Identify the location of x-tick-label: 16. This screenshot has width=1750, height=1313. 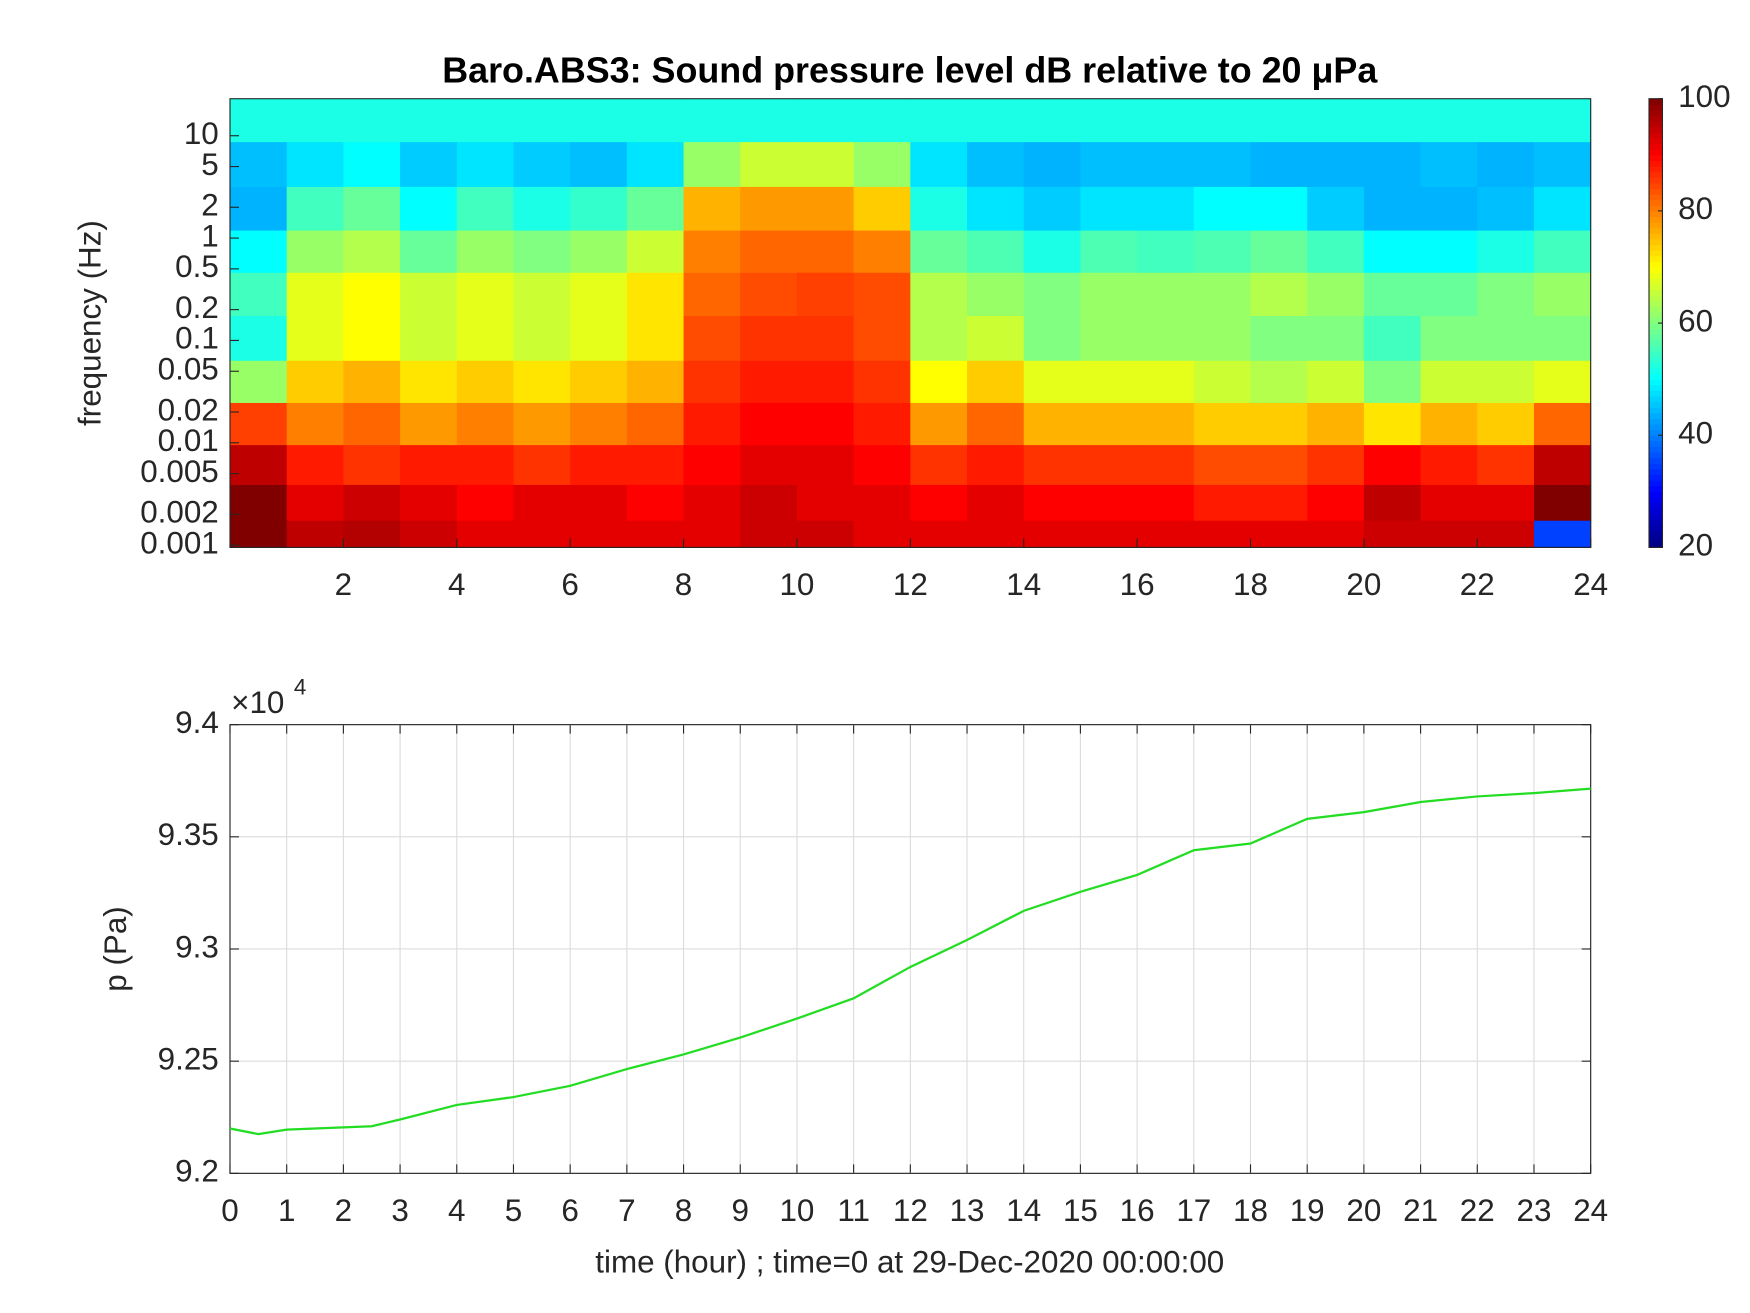
(1137, 1210).